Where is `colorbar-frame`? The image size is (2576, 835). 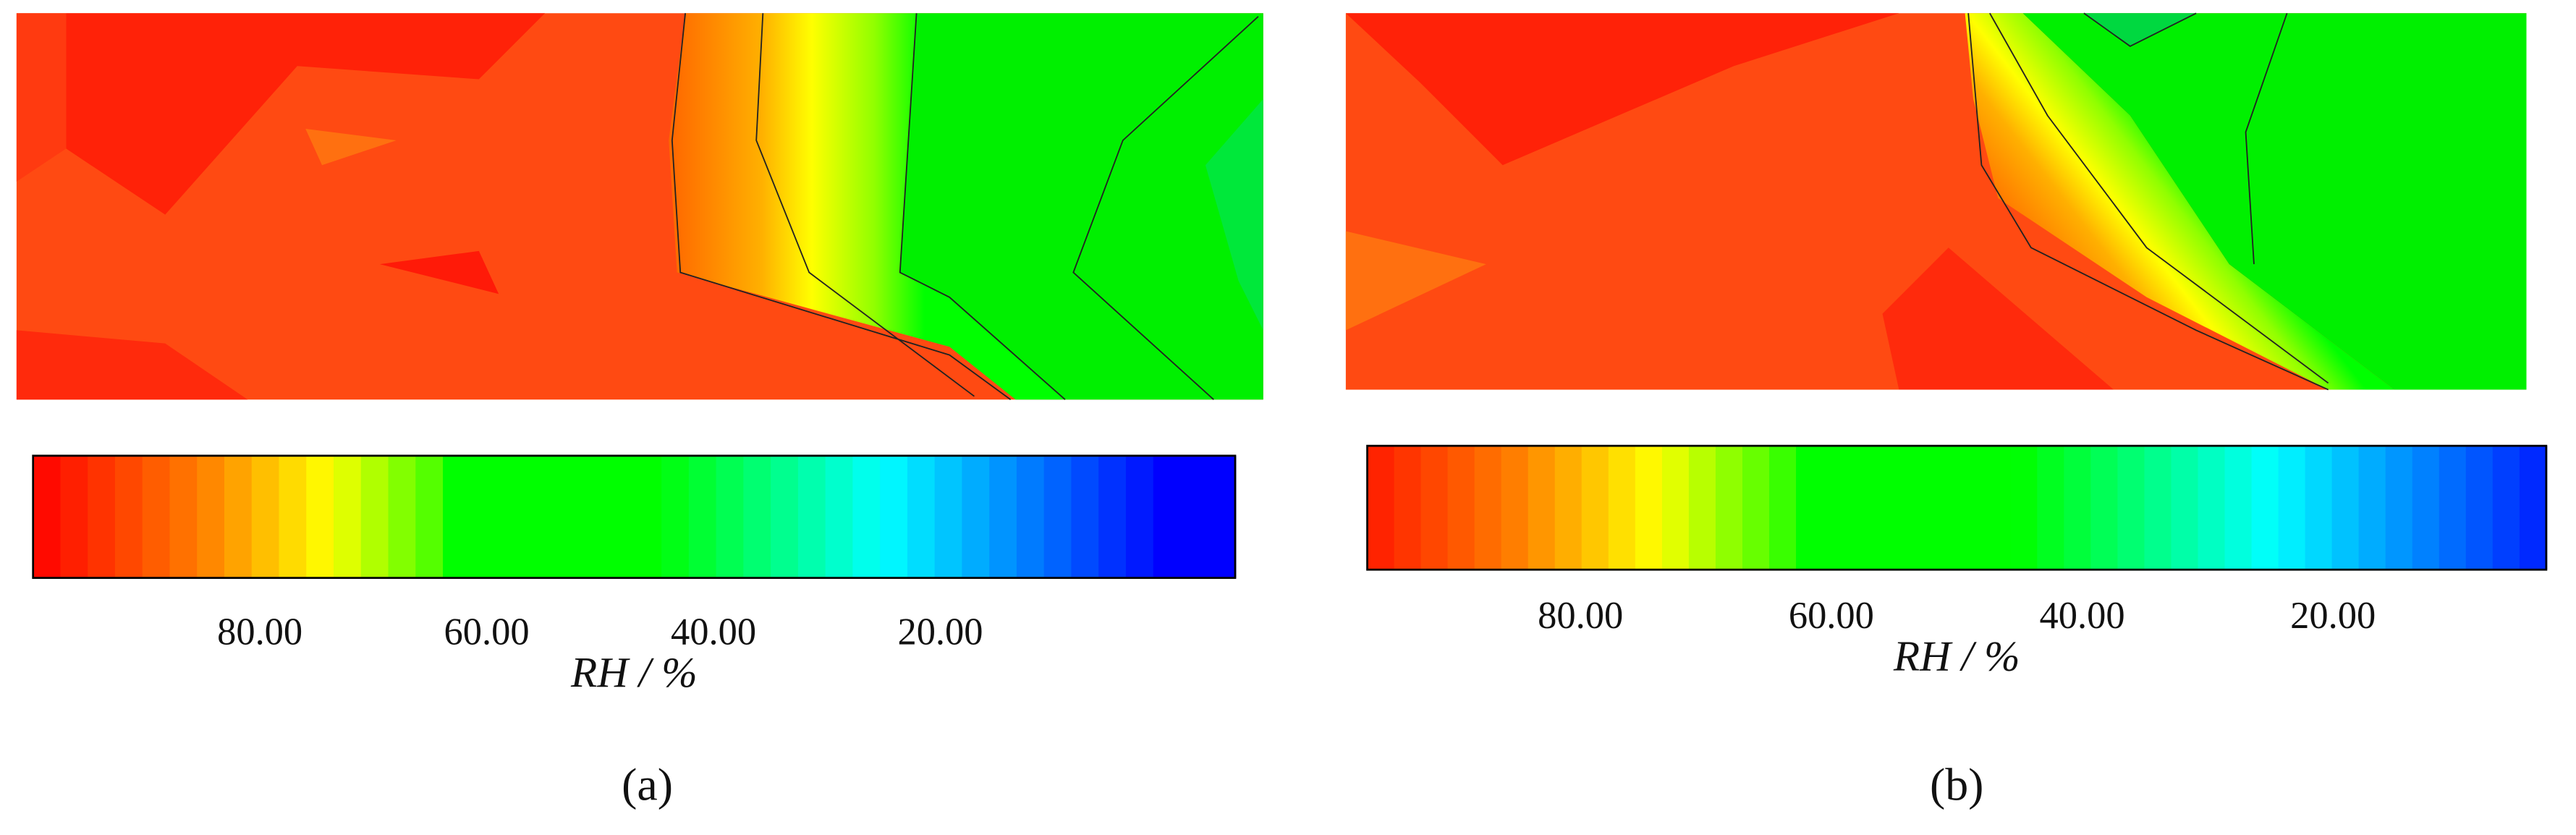 colorbar-frame is located at coordinates (634, 517).